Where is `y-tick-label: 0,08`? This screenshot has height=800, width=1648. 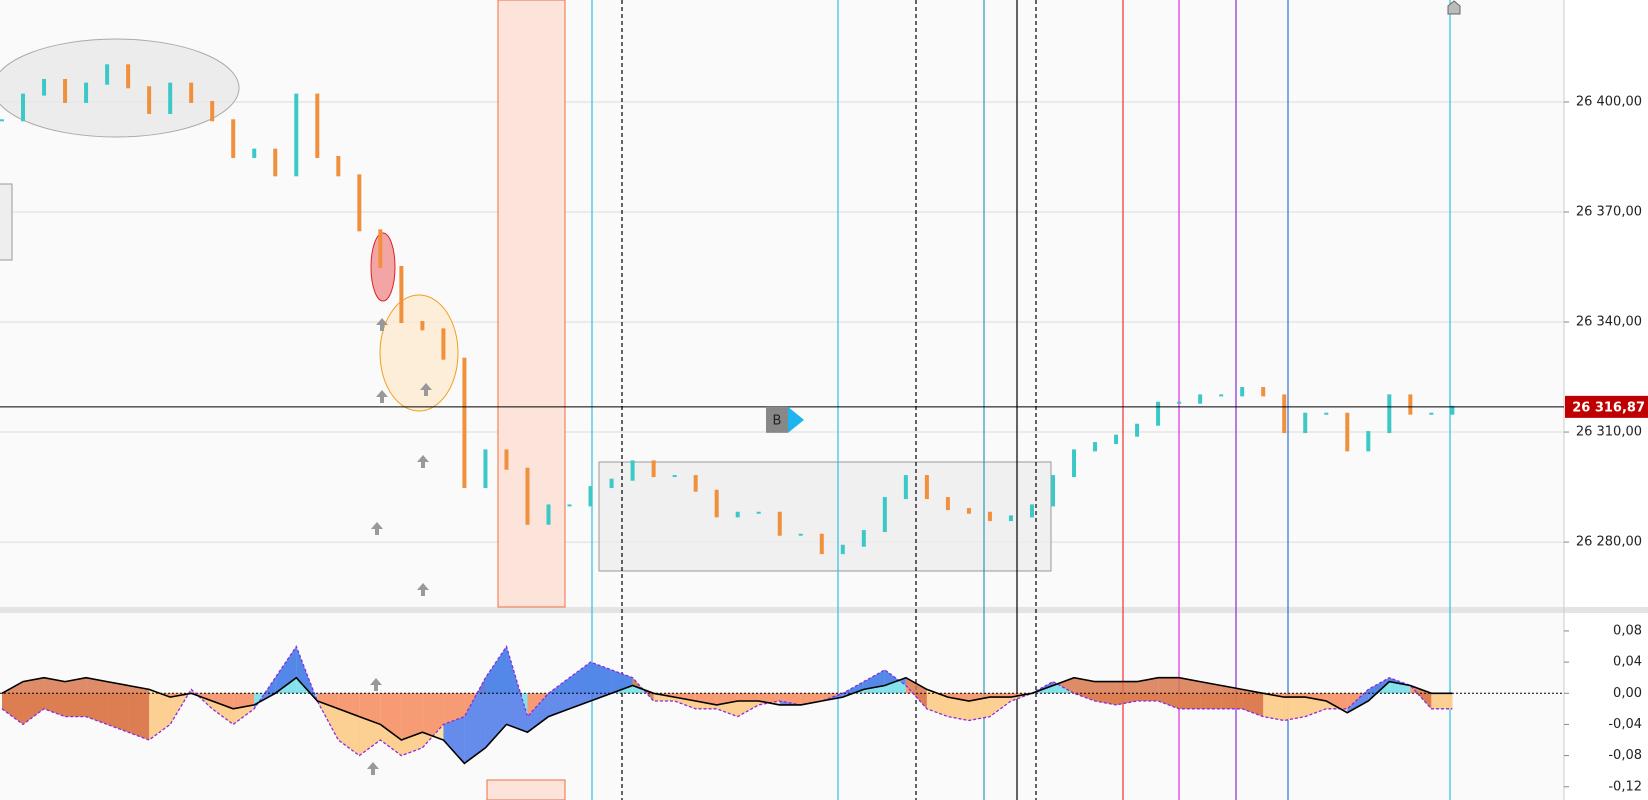
y-tick-label: 0,08 is located at coordinates (1627, 630).